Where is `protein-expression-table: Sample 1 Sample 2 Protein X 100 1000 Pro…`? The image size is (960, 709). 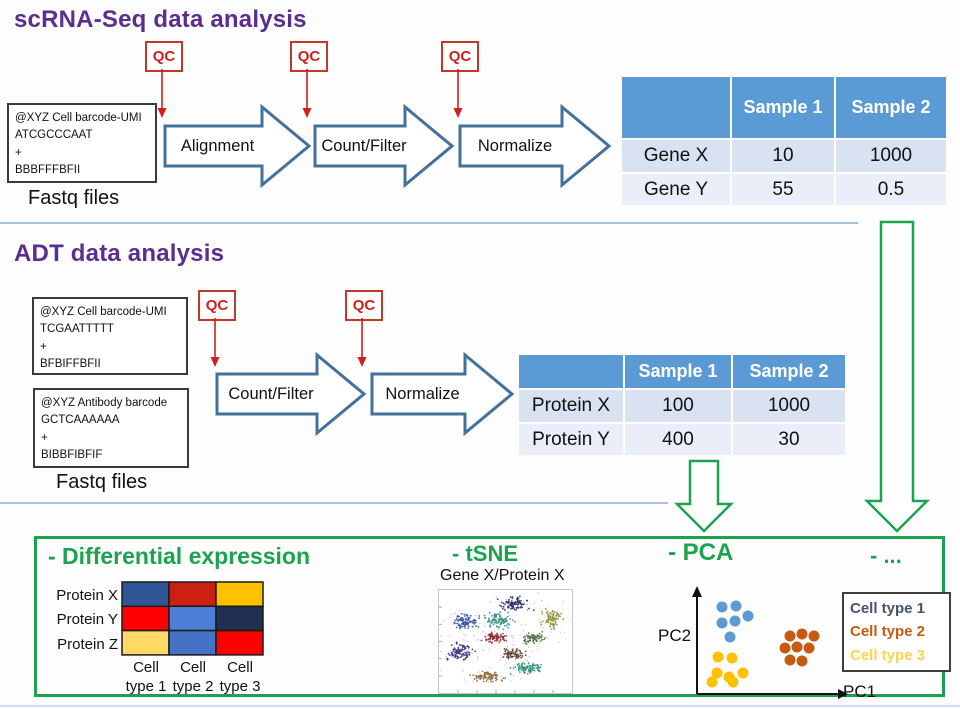
protein-expression-table: Sample 1 Sample 2 Protein X 100 1000 Pro… is located at coordinates (682, 405).